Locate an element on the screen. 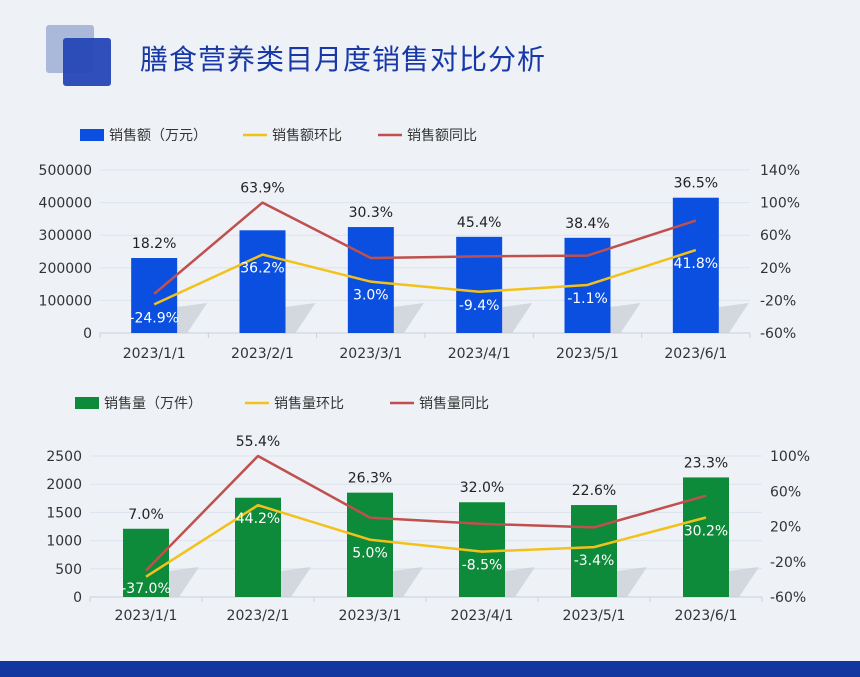  sales-volume-yoy-label: 55.4% is located at coordinates (258, 442).